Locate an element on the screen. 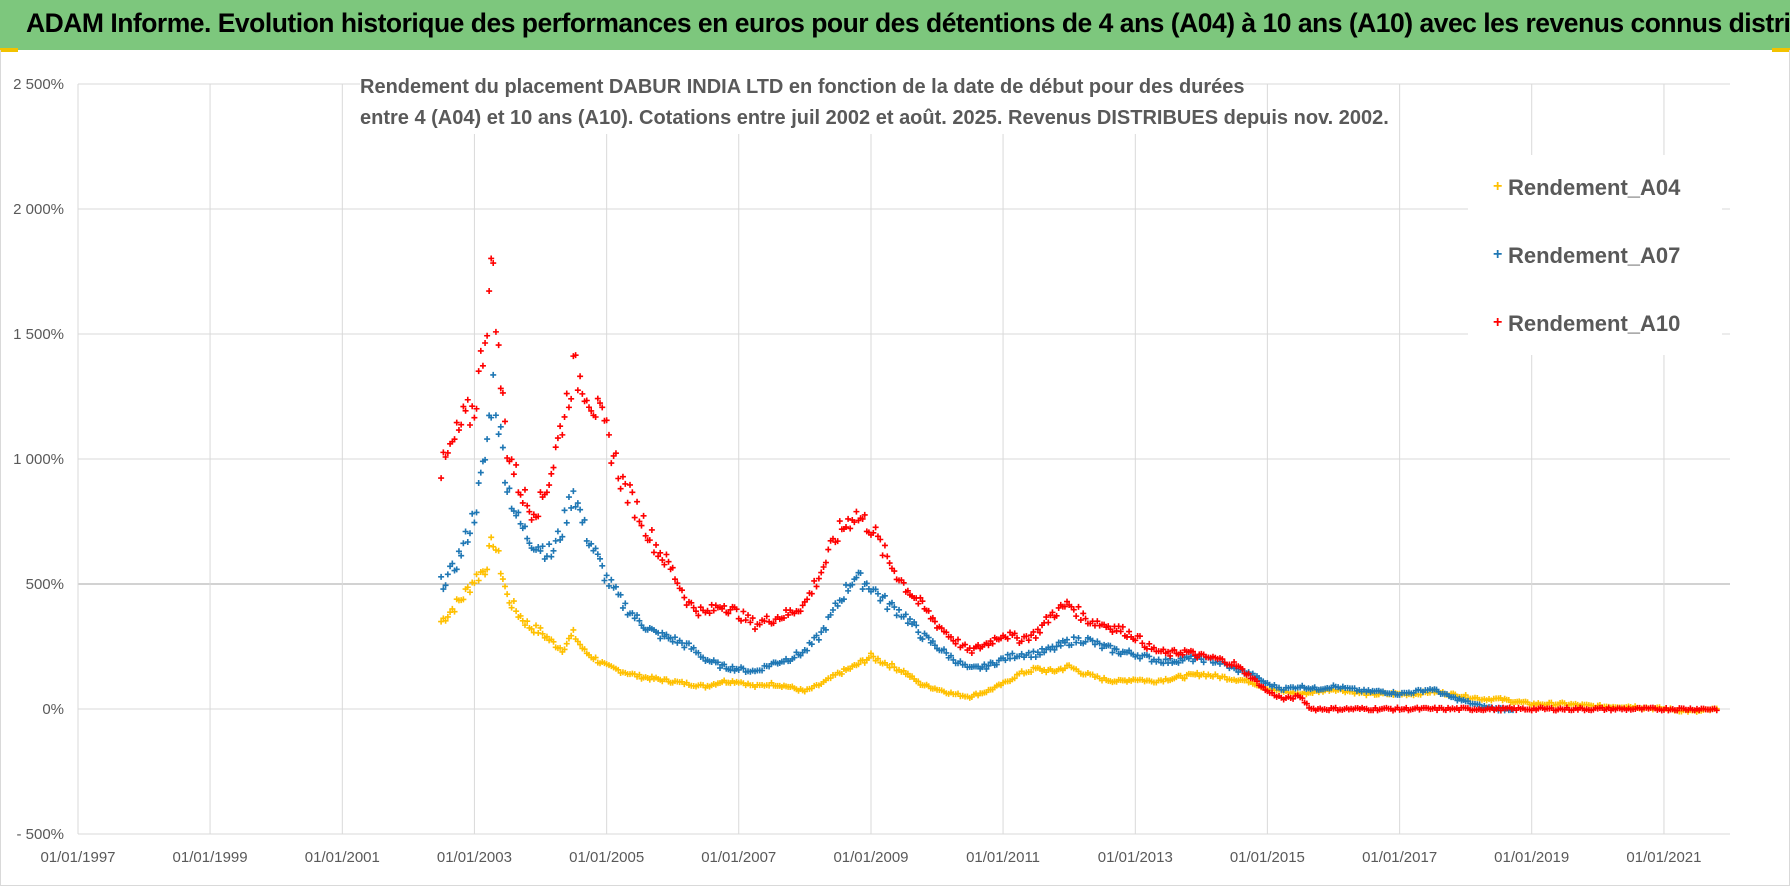 Image resolution: width=1790 pixels, height=887 pixels. legend-label-a04: Rendement_A04 is located at coordinates (1594, 187).